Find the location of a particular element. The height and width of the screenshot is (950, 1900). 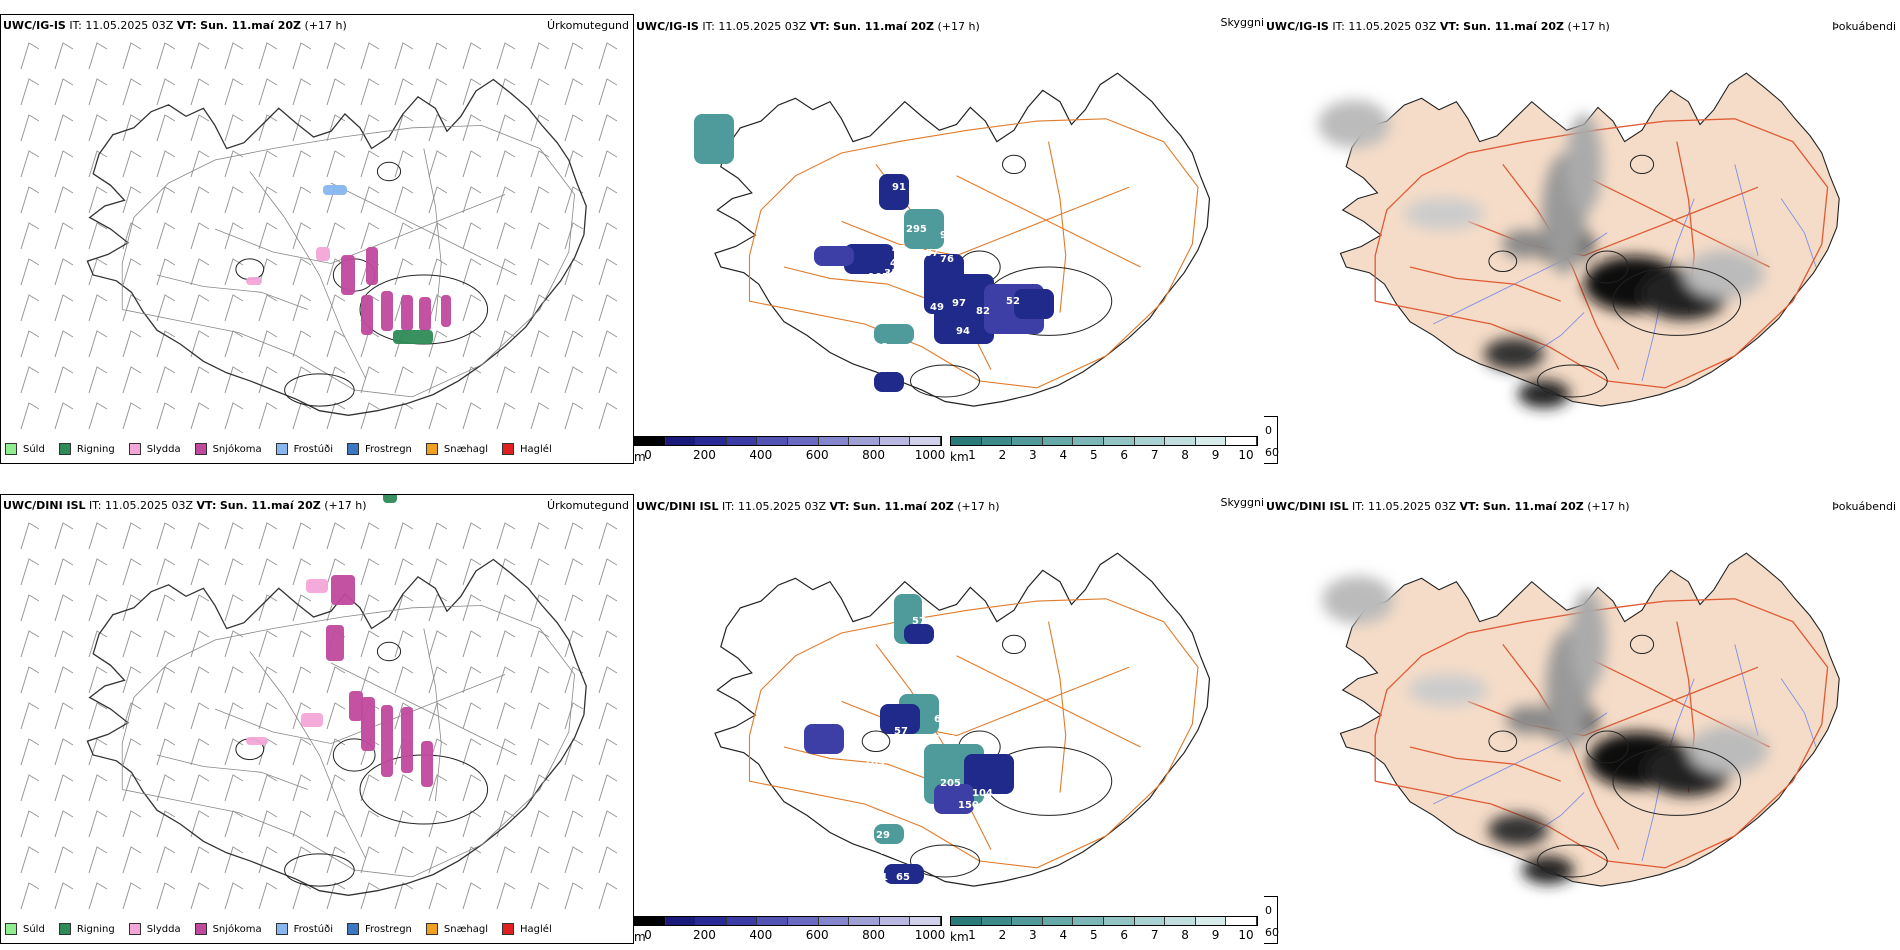

legend-item: Slydda is located at coordinates (154, 449).